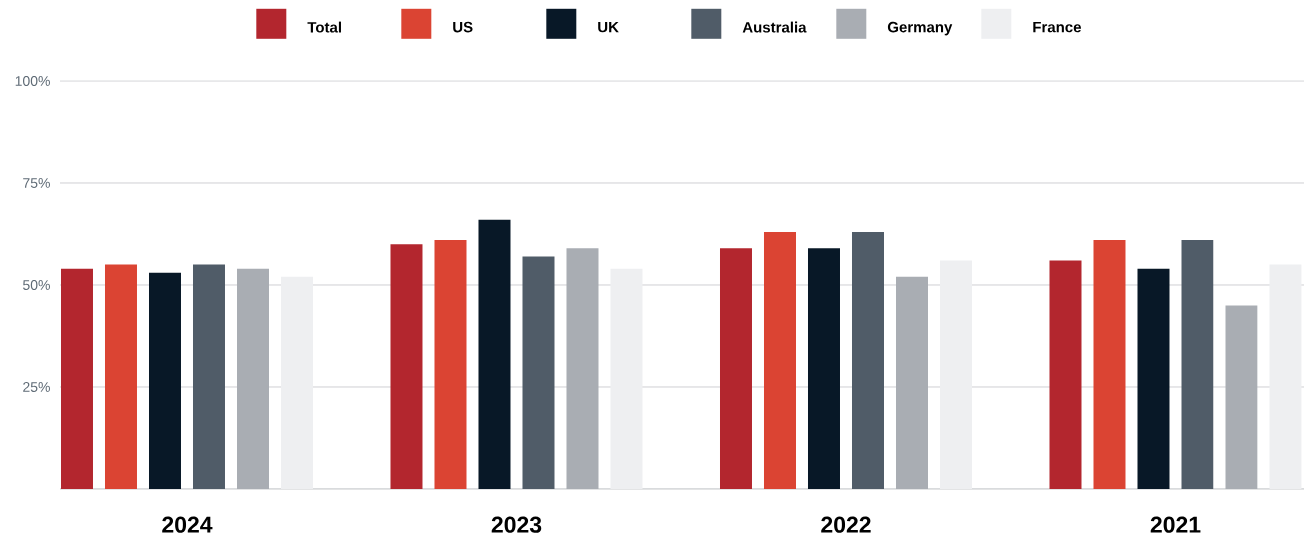 The image size is (1304, 541). I want to click on y-tick-label: 100%, so click(32, 81).